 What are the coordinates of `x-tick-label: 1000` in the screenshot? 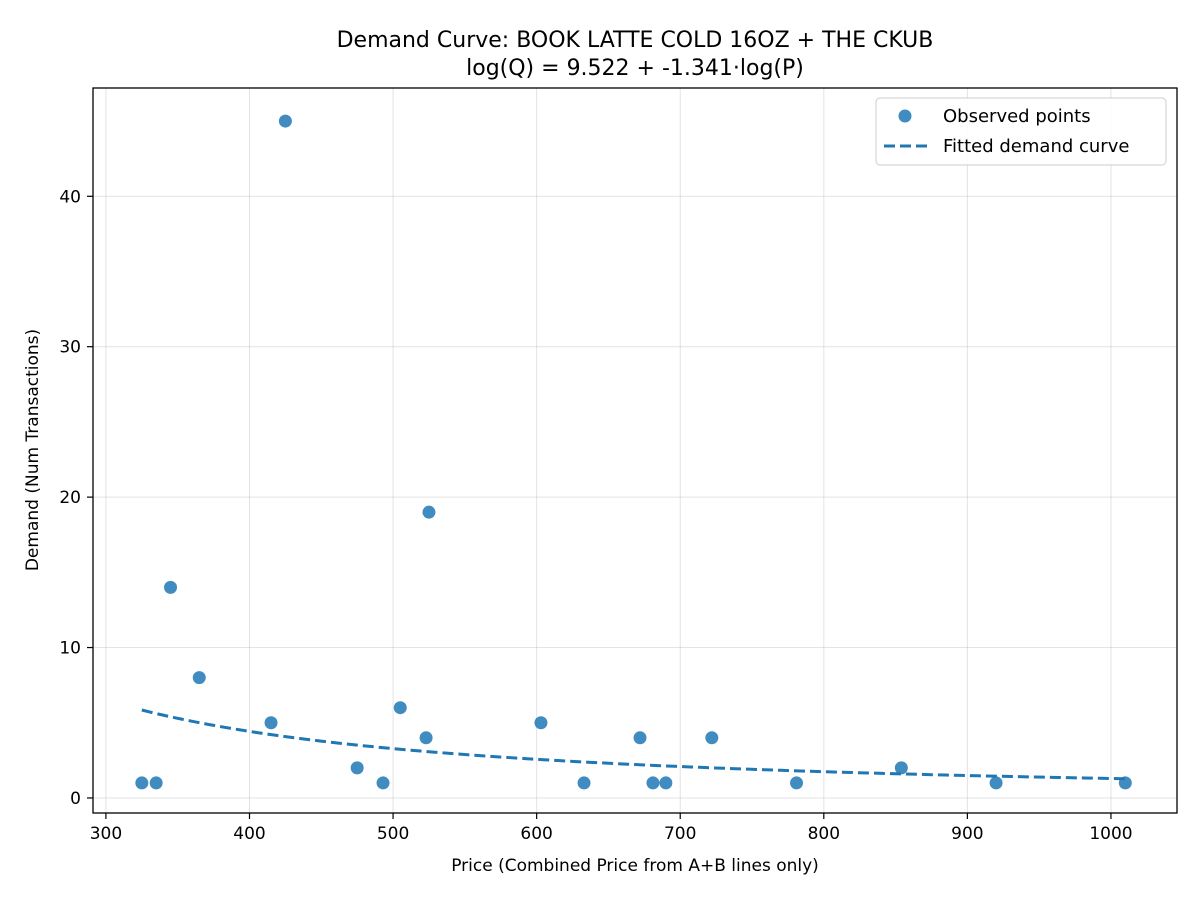 It's located at (1110, 834).